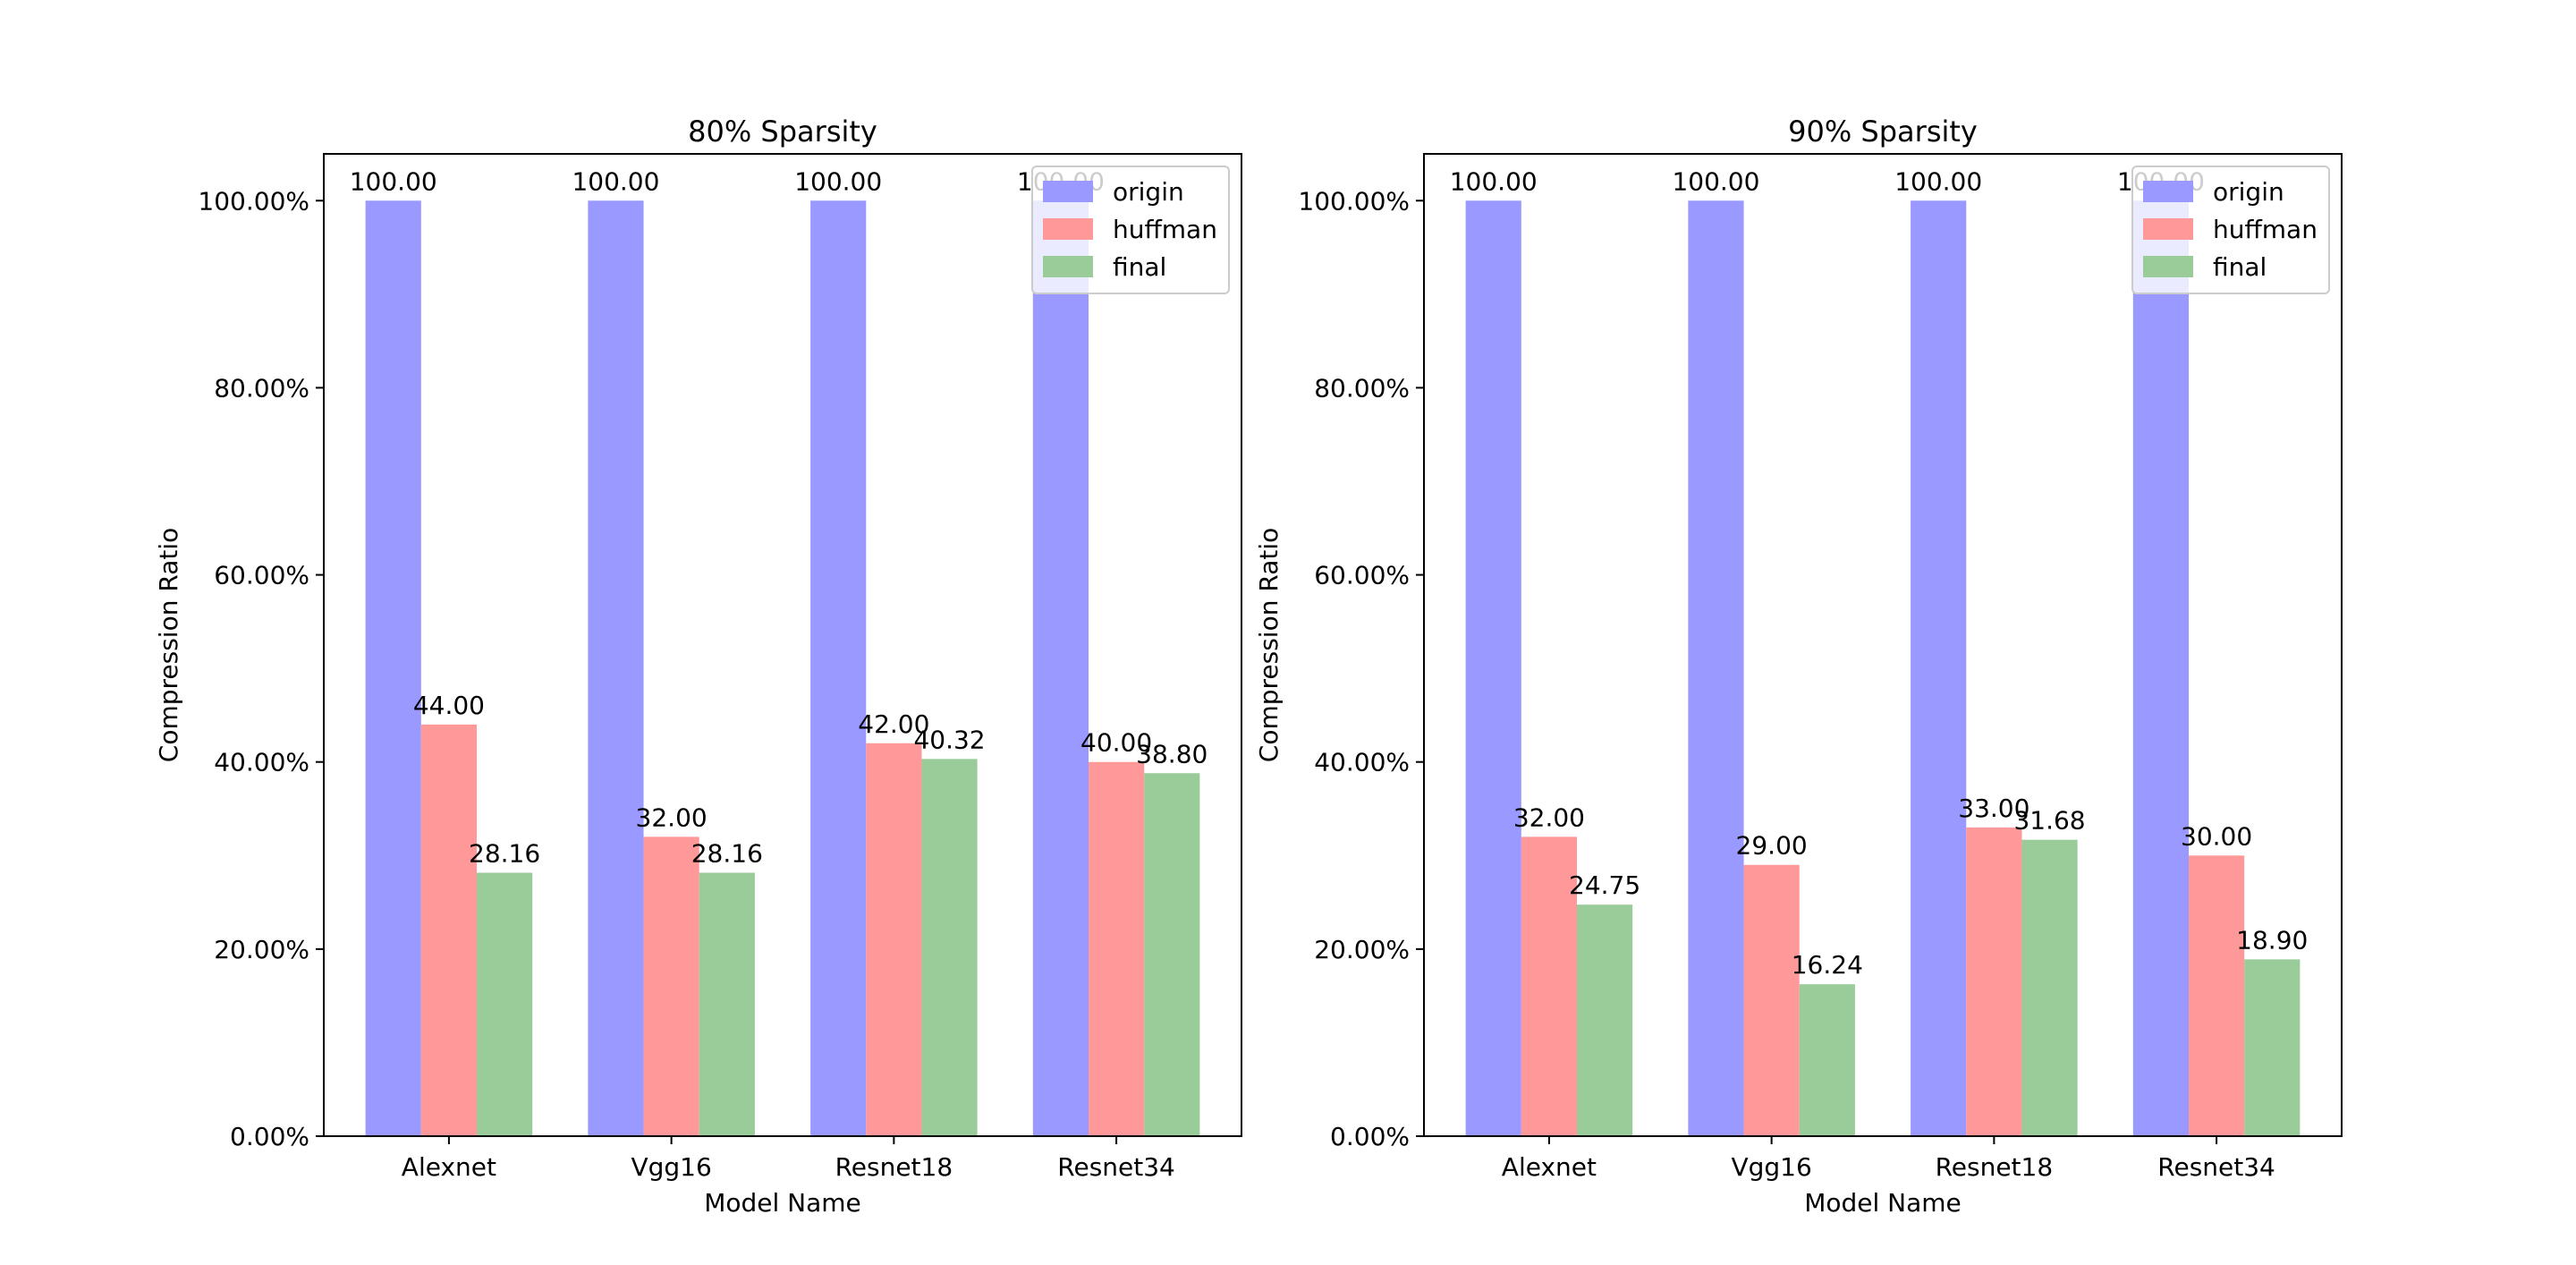 The height and width of the screenshot is (1265, 2576). Describe the element at coordinates (1116, 743) in the screenshot. I see `value-label-huffman-resnet34: 40.00` at that location.